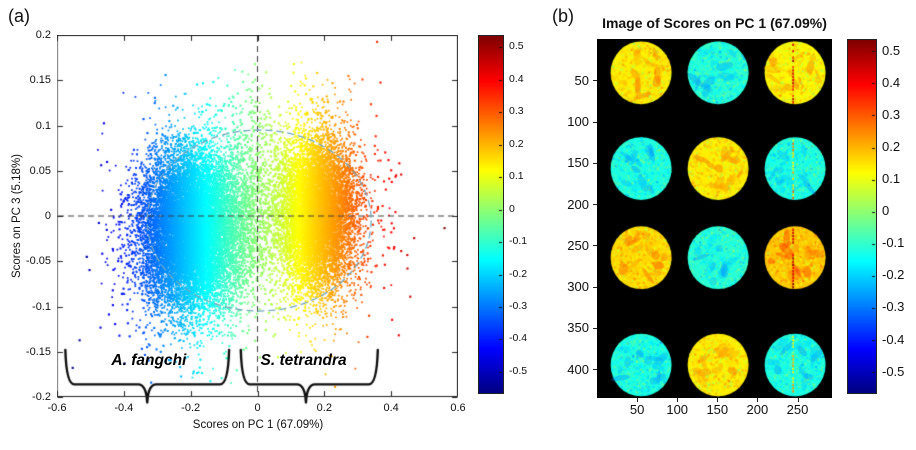 The image size is (916, 450). I want to click on panel-b-colorbar-tick-label: -0.4, so click(893, 339).